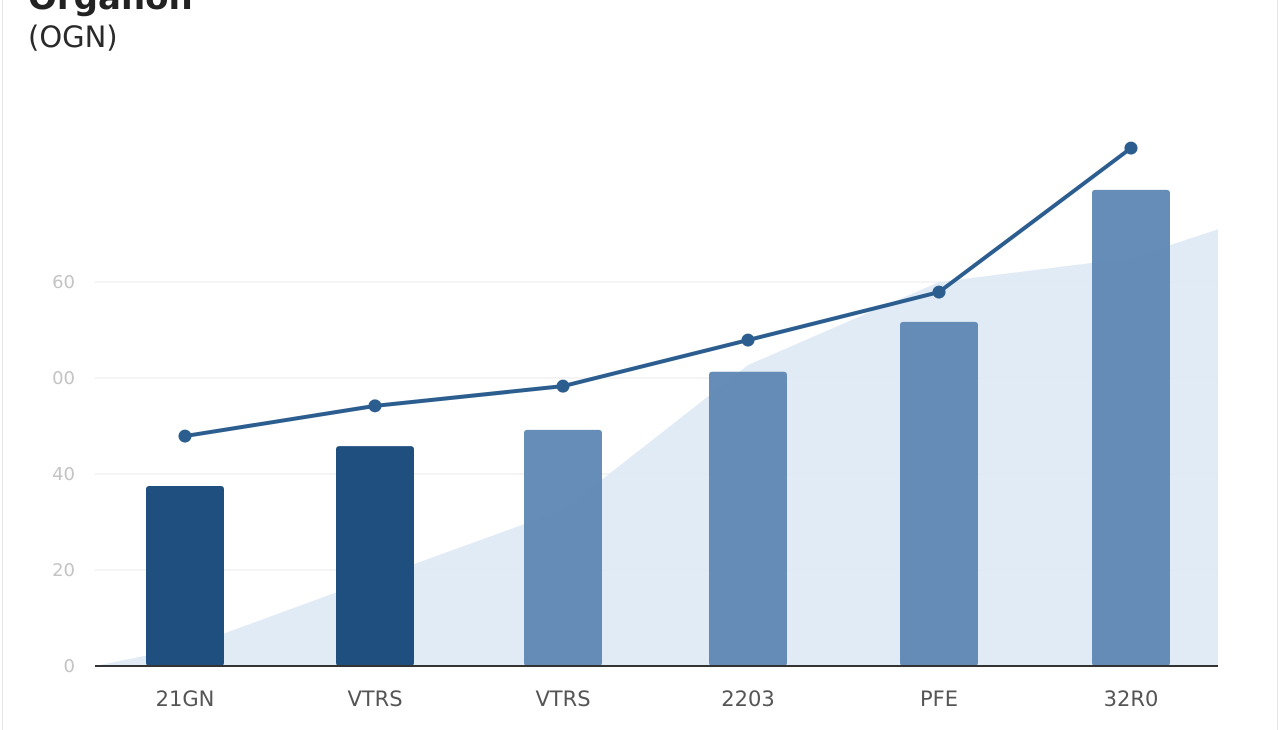 Image resolution: width=1280 pixels, height=730 pixels. I want to click on x-tick-label: 21GN, so click(185, 699).